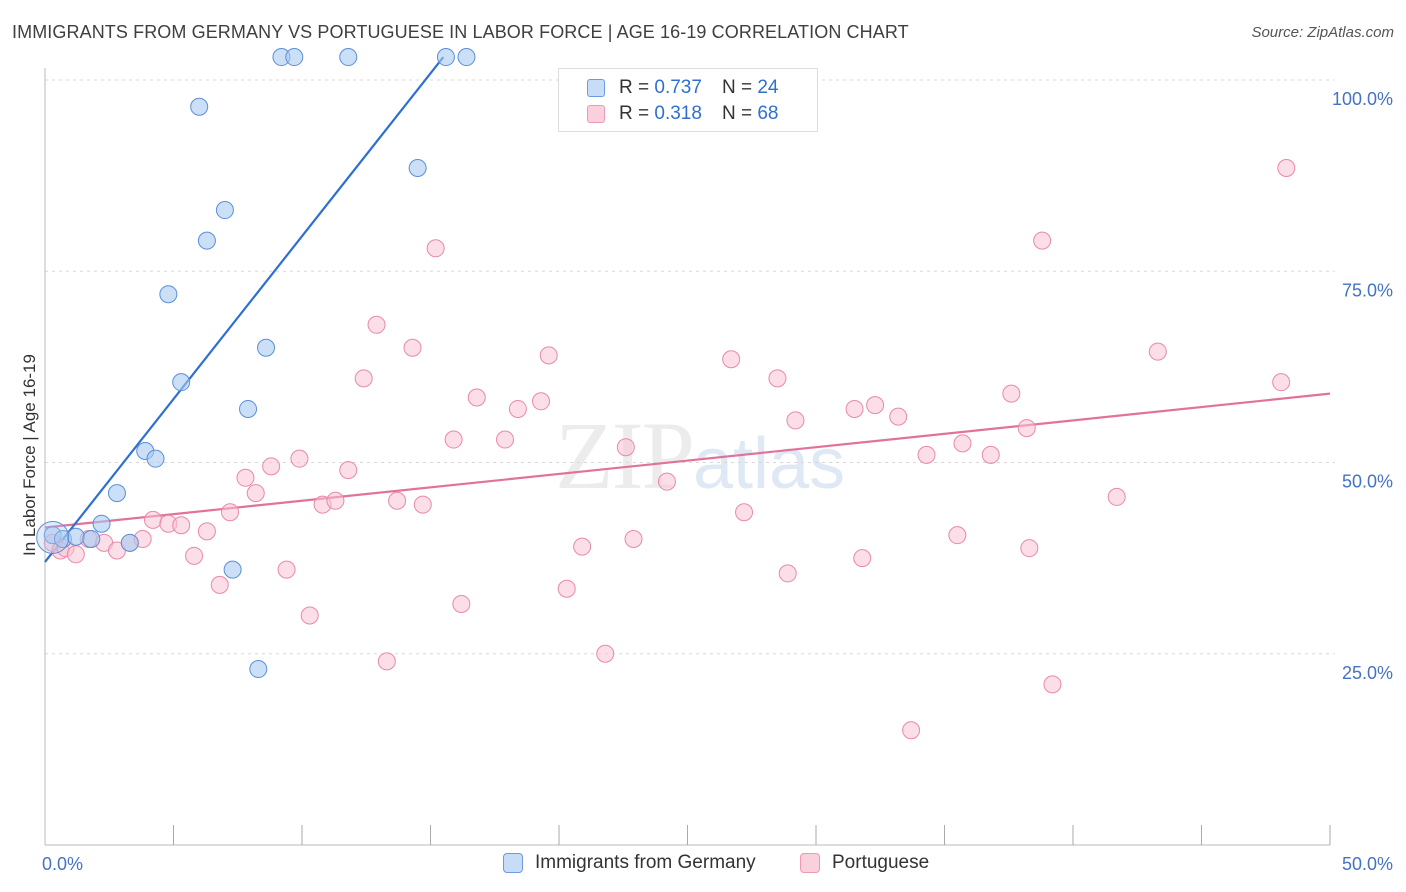 The height and width of the screenshot is (892, 1406). Describe the element at coordinates (1367, 290) in the screenshot. I see `y-tick-label: 75.0%` at that location.